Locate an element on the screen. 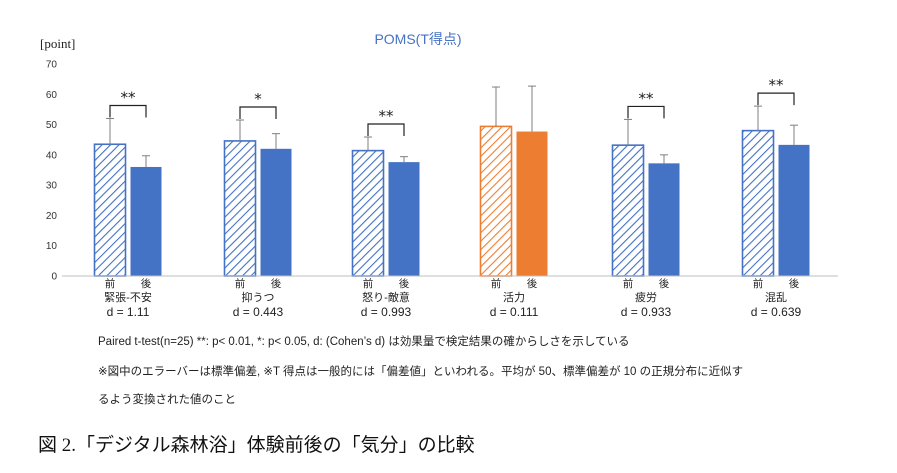 The height and width of the screenshot is (473, 897). chart-title: POMS(T得点) is located at coordinates (417, 39).